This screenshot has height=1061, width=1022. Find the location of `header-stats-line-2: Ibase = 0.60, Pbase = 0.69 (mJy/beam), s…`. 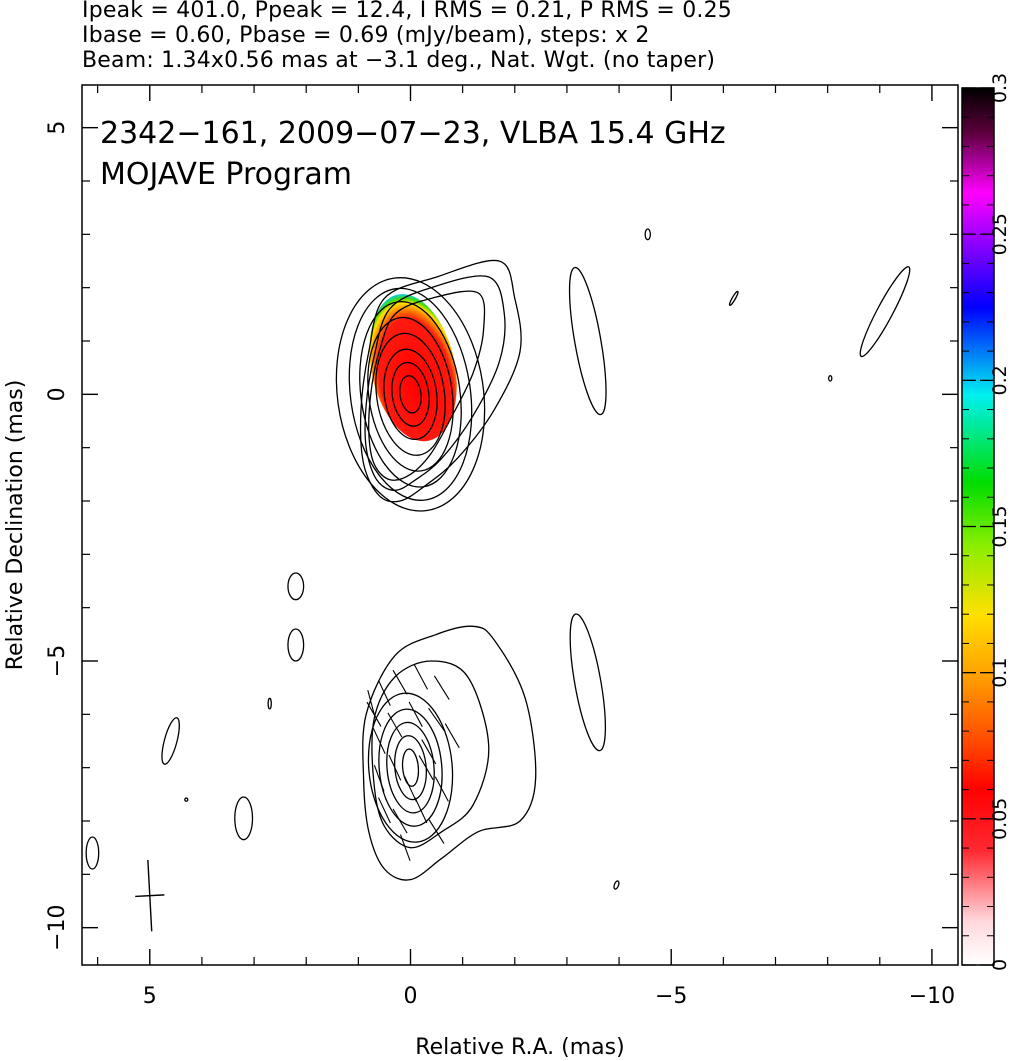

header-stats-line-2: Ibase = 0.60, Pbase = 0.69 (mJy/beam), s… is located at coordinates (366, 35).